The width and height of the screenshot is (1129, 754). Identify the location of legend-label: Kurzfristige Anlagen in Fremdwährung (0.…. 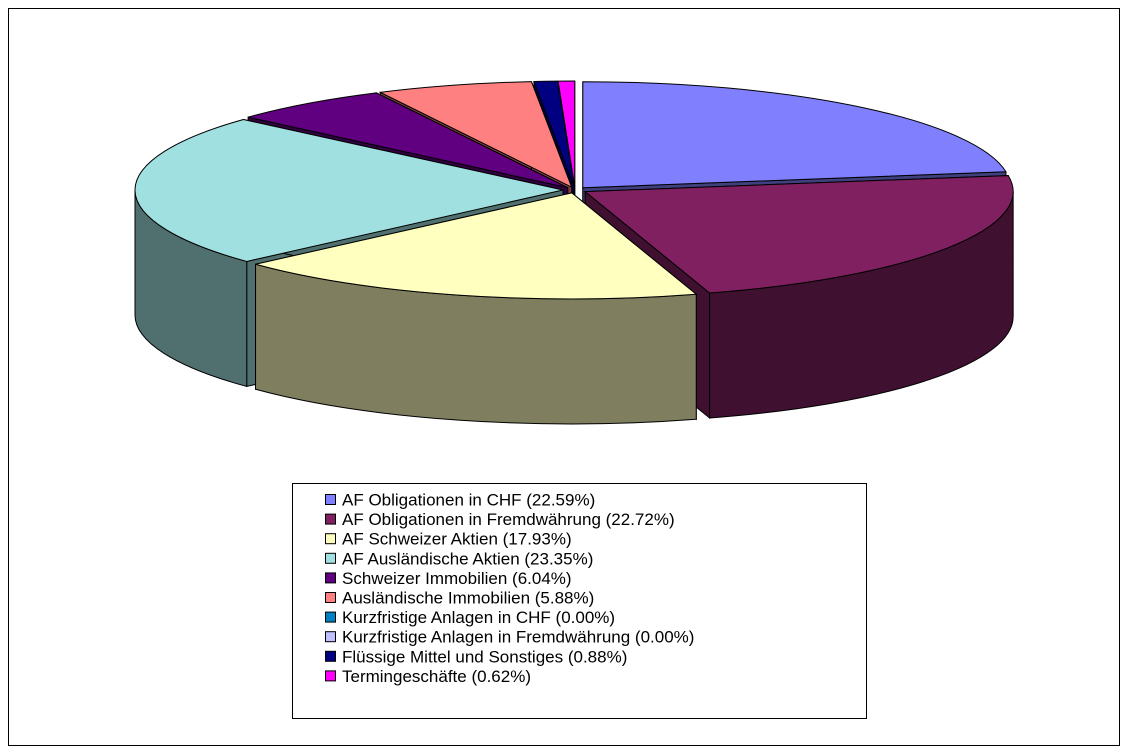
(518, 637).